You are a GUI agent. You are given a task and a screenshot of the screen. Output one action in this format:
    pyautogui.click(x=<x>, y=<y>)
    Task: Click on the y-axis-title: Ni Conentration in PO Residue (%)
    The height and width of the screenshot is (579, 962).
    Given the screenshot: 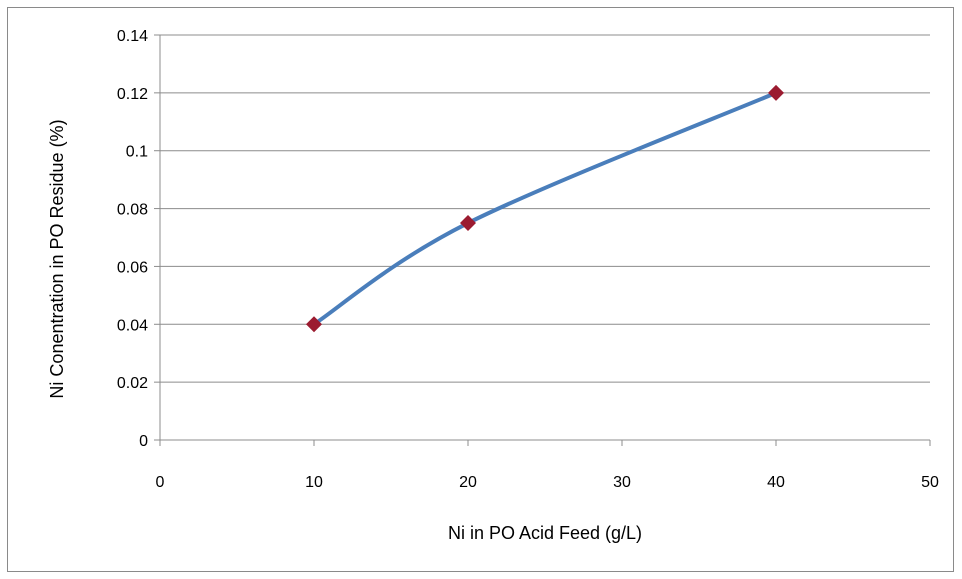 What is the action you would take?
    pyautogui.click(x=57, y=258)
    